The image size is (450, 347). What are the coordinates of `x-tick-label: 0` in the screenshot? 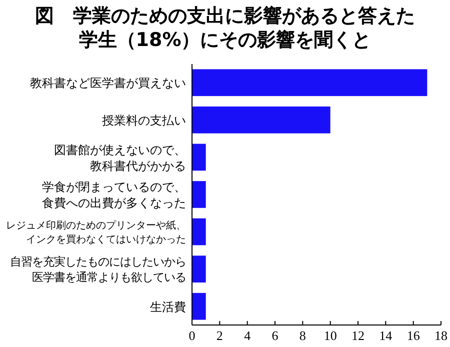 It's located at (192, 335).